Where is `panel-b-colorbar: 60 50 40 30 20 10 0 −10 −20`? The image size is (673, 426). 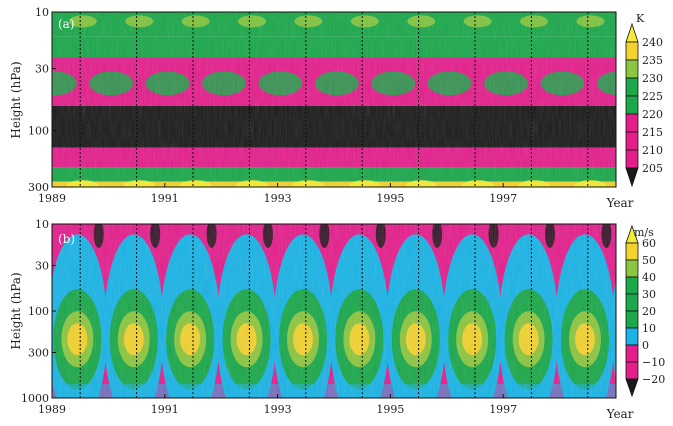
panel-b-colorbar: 60 50 40 30 20 10 0 −10 −20 is located at coordinates (645, 311).